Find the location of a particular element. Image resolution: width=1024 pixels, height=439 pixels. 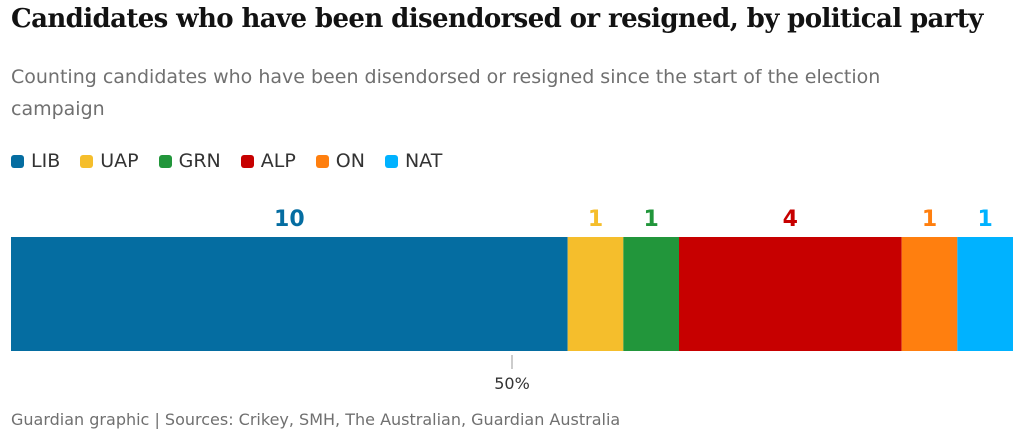

legend-item-nat: NAT is located at coordinates (413, 161).